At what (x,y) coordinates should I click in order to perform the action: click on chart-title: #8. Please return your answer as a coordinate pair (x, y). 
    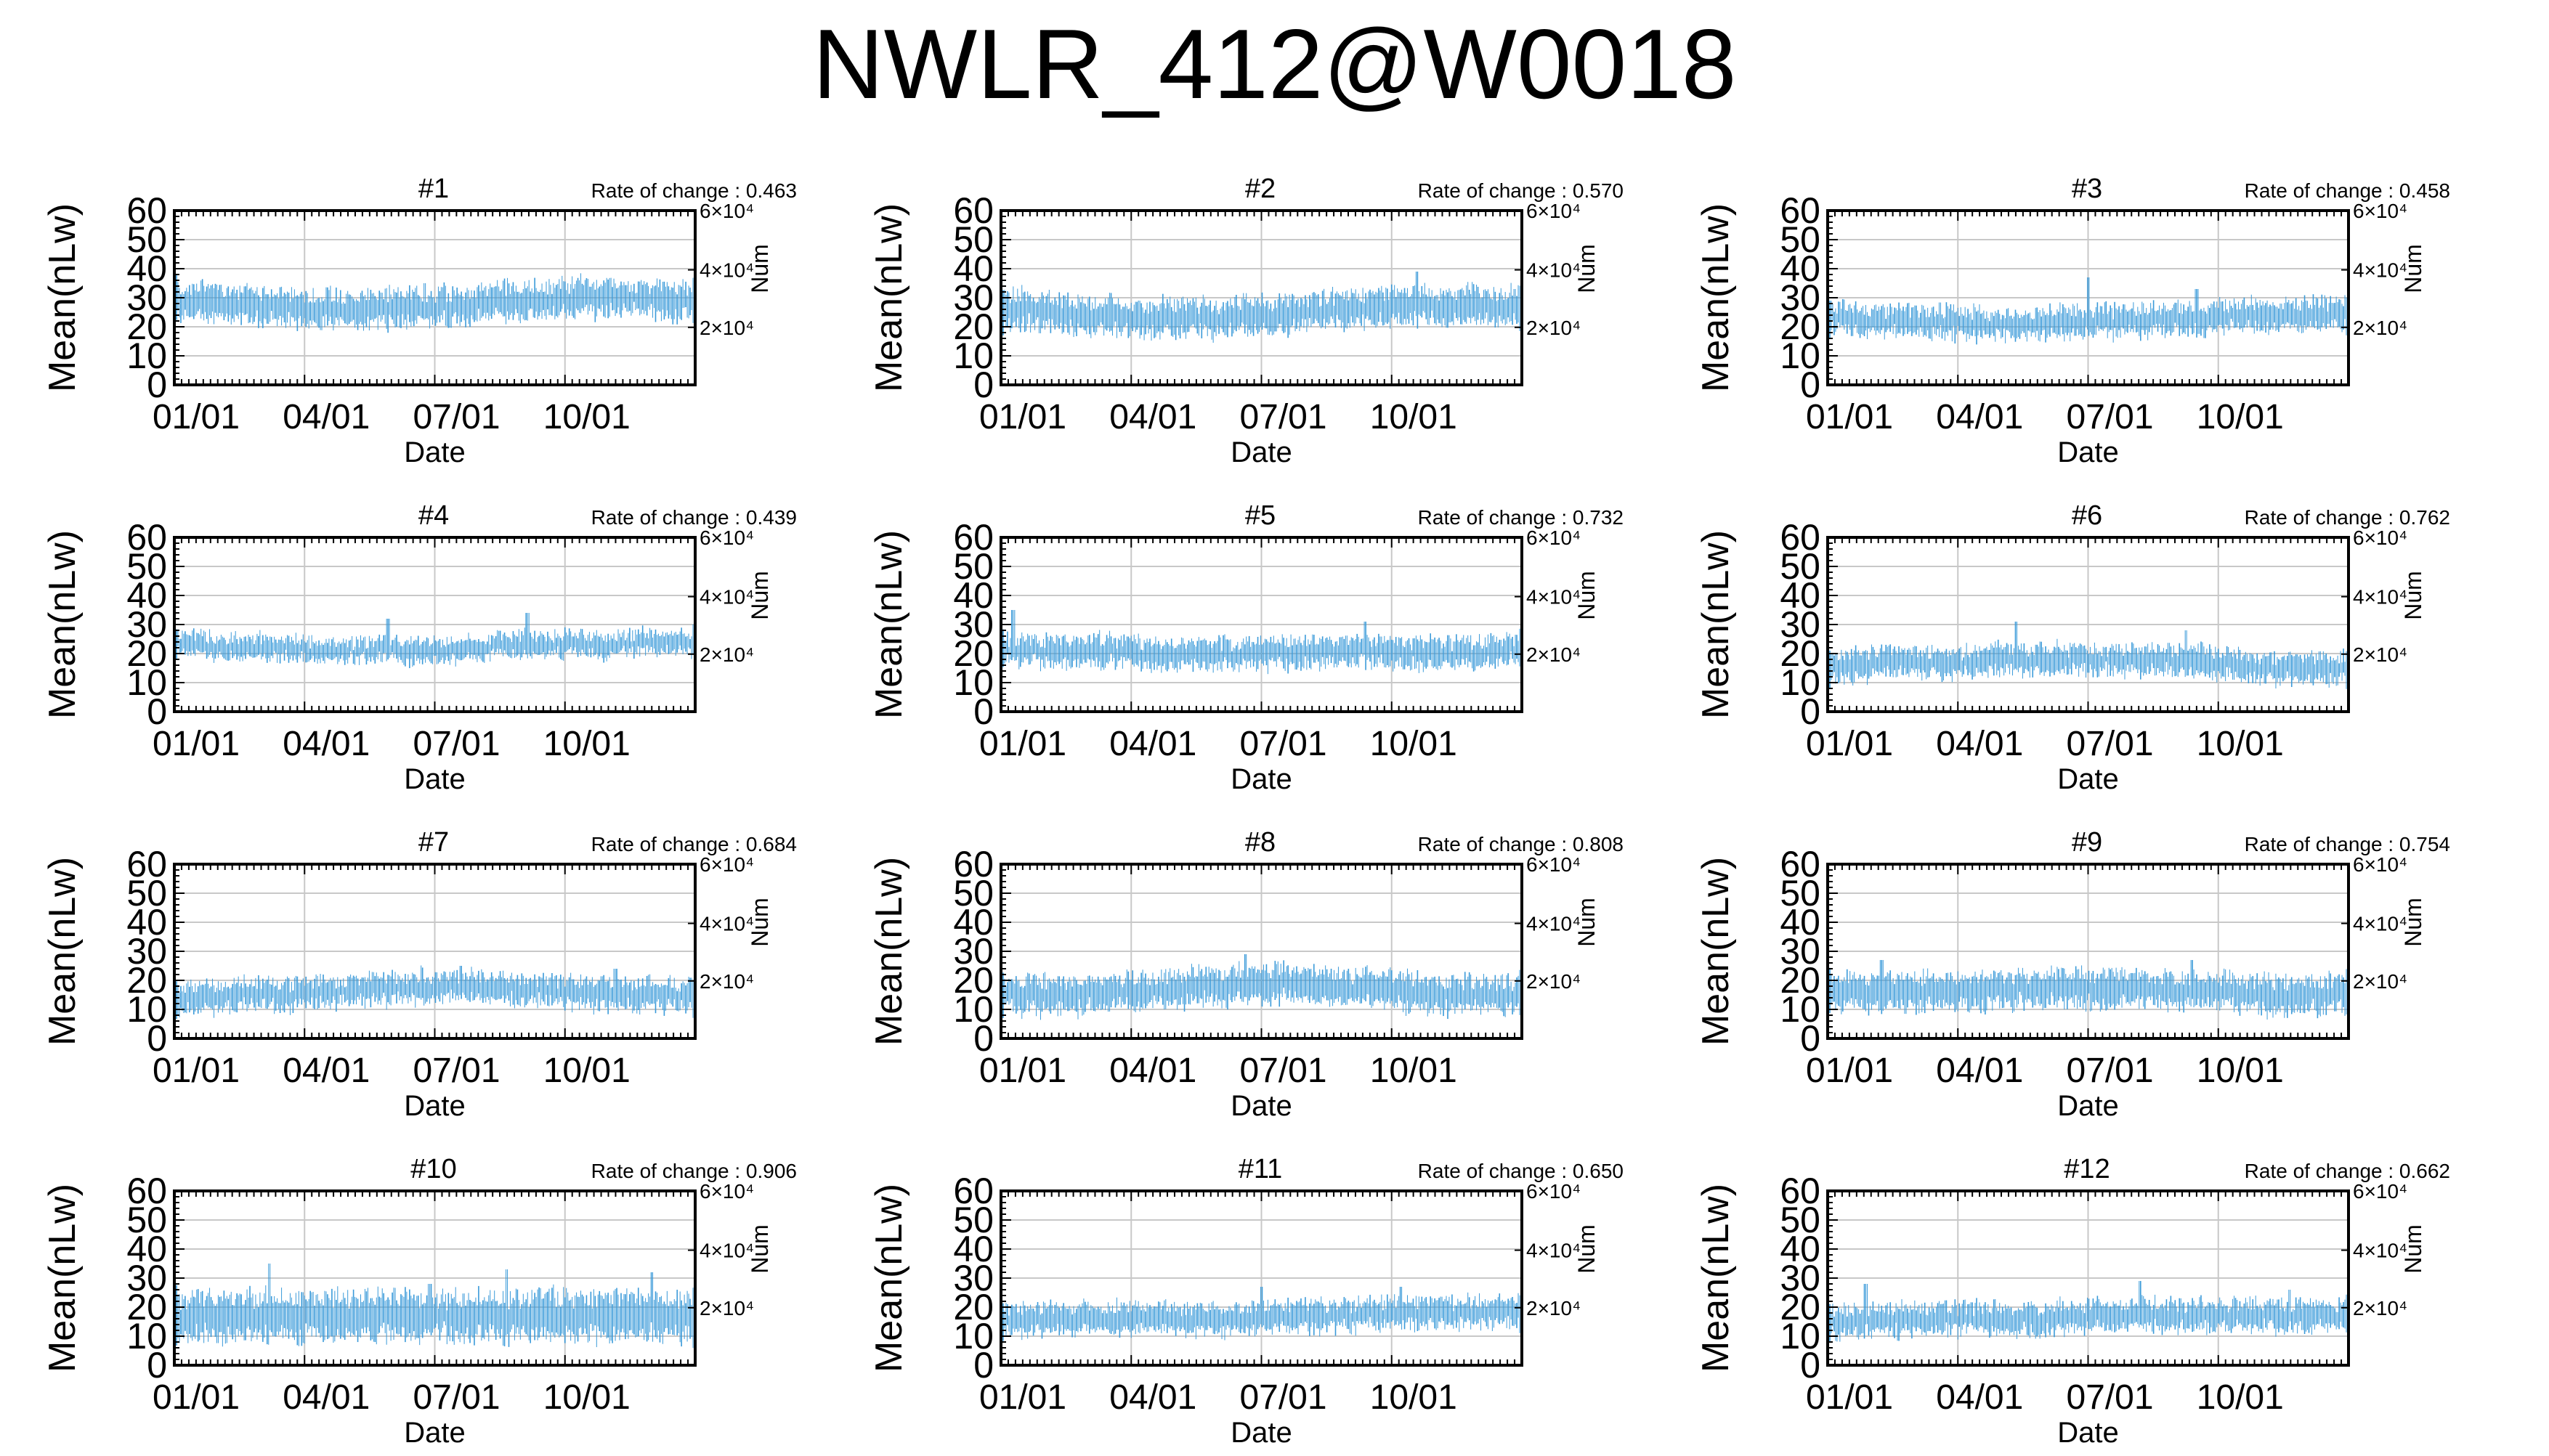
    Looking at the image, I should click on (1261, 842).